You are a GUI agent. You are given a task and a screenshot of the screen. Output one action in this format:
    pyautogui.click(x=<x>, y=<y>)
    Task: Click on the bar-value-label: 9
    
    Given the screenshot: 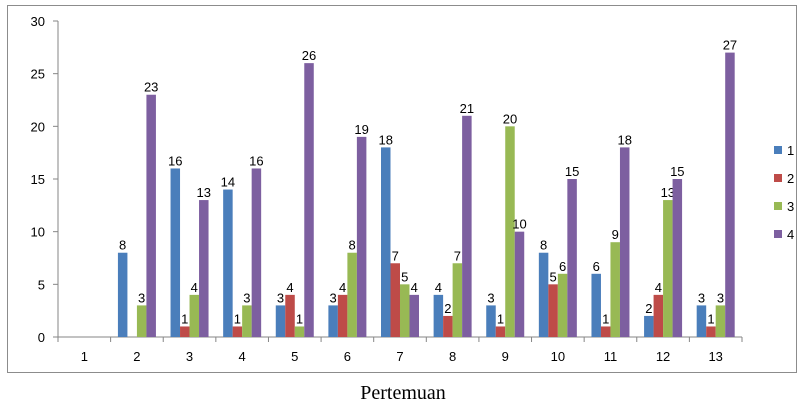 What is the action you would take?
    pyautogui.click(x=615, y=234)
    